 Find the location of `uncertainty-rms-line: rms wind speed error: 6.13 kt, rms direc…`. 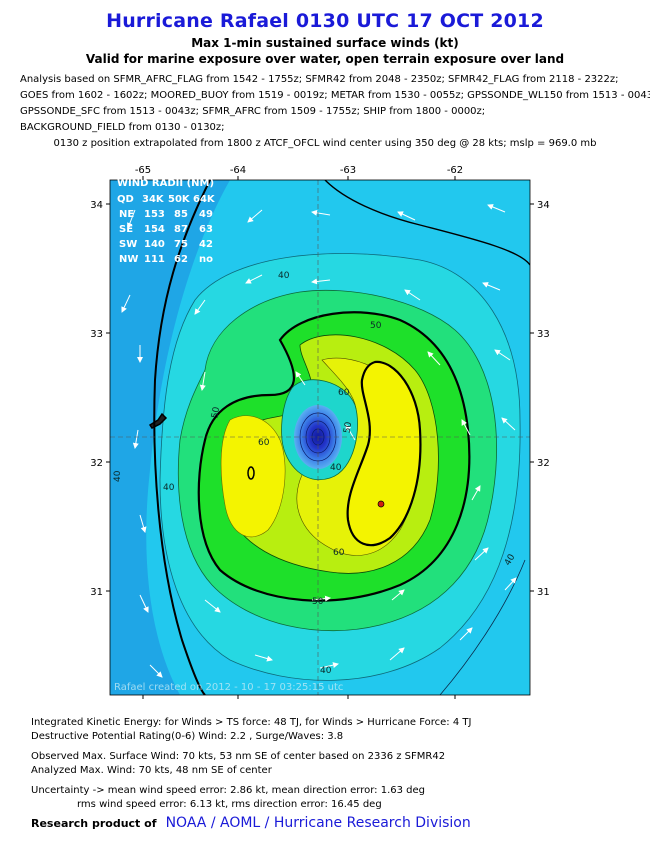

uncertainty-rms-line: rms wind speed error: 6.13 kt, rms direc… is located at coordinates (229, 804).